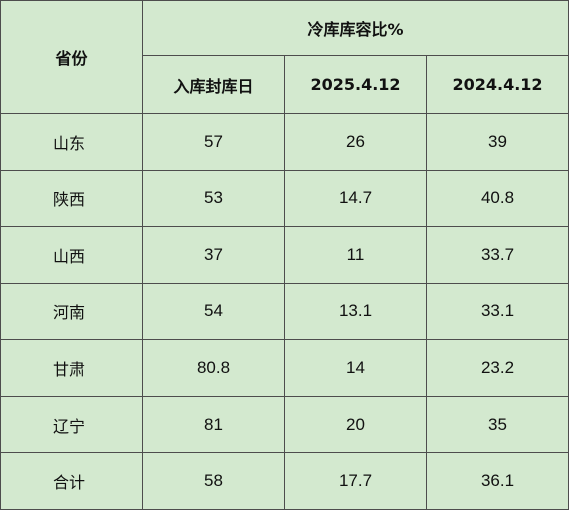 The width and height of the screenshot is (569, 511). What do you see at coordinates (497, 311) in the screenshot?
I see `value-cell: 33.1` at bounding box center [497, 311].